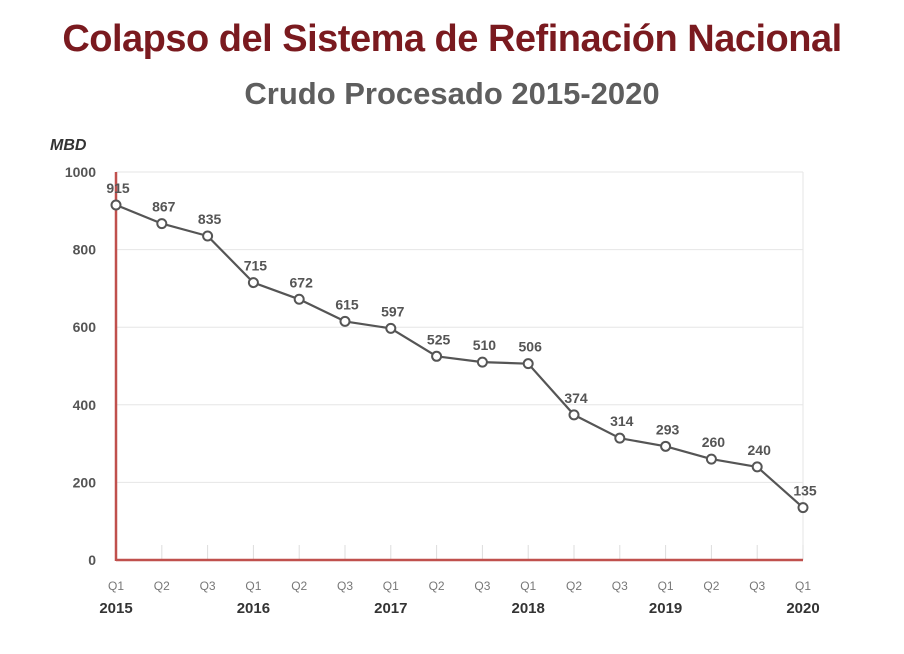 This screenshot has width=904, height=654. I want to click on data-label: 835, so click(210, 219).